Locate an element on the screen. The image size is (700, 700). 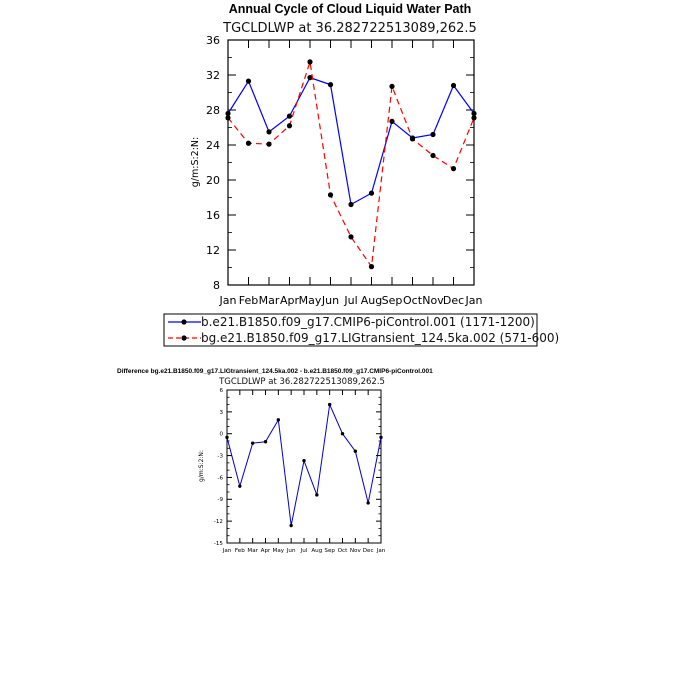
difference-chart-ylabel: g/m:S:2:N: is located at coordinates (201, 466).